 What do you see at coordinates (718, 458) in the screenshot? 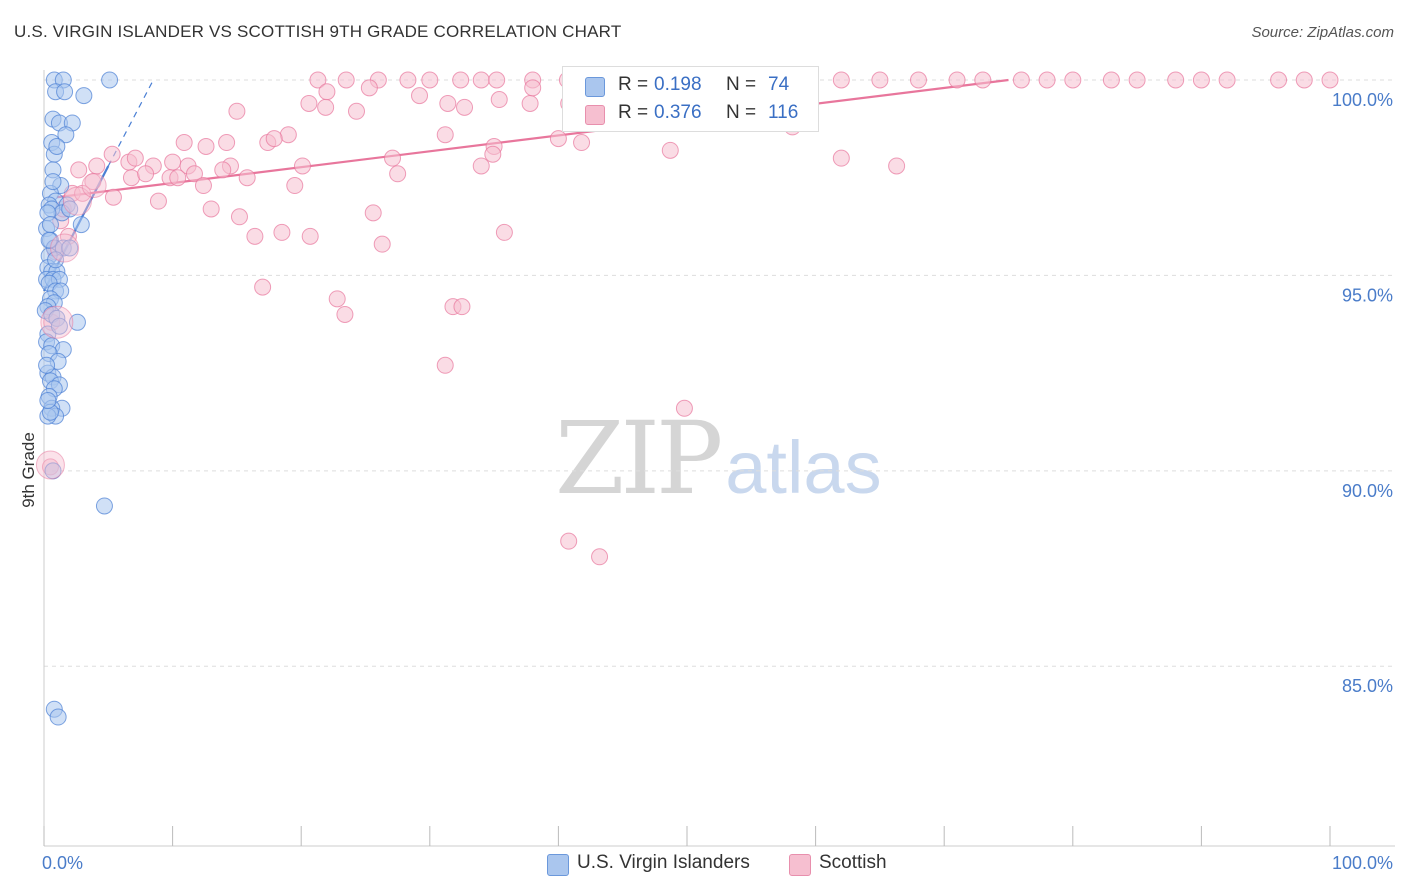
I see `watermark: ZIPatlas` at bounding box center [718, 458].